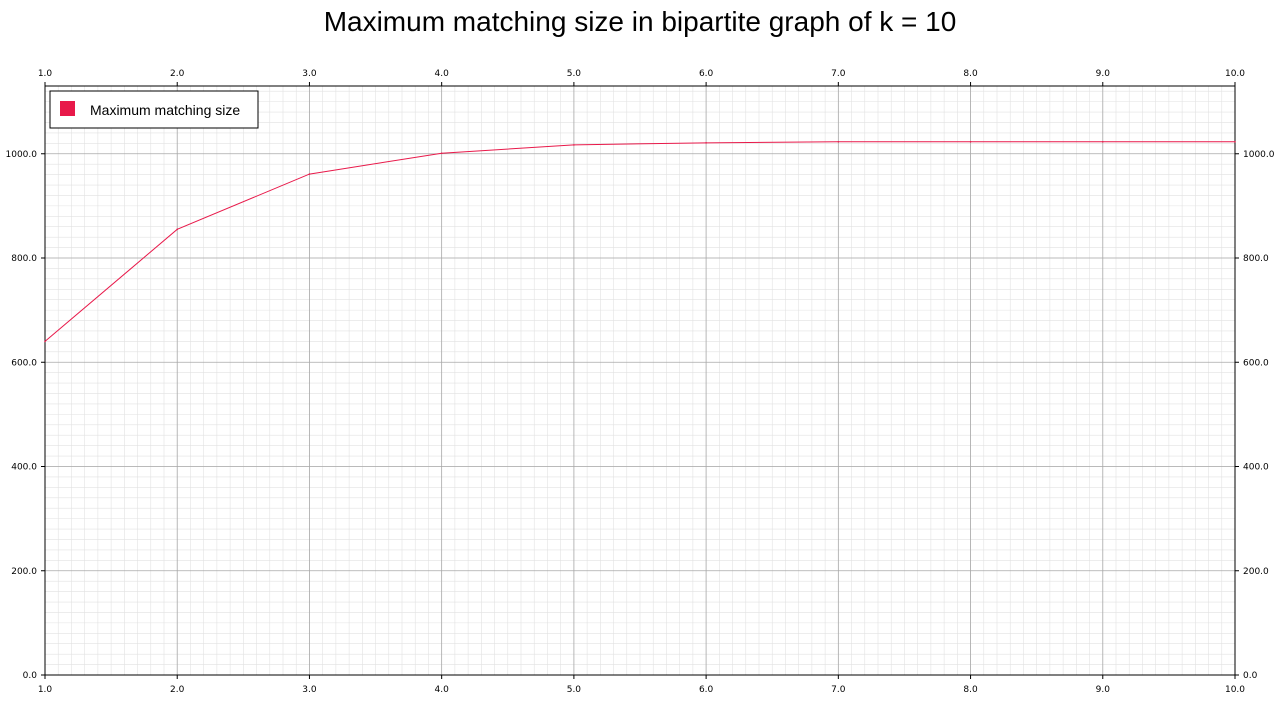  Describe the element at coordinates (838, 690) in the screenshot. I see `x-tick-label: 7.0` at that location.